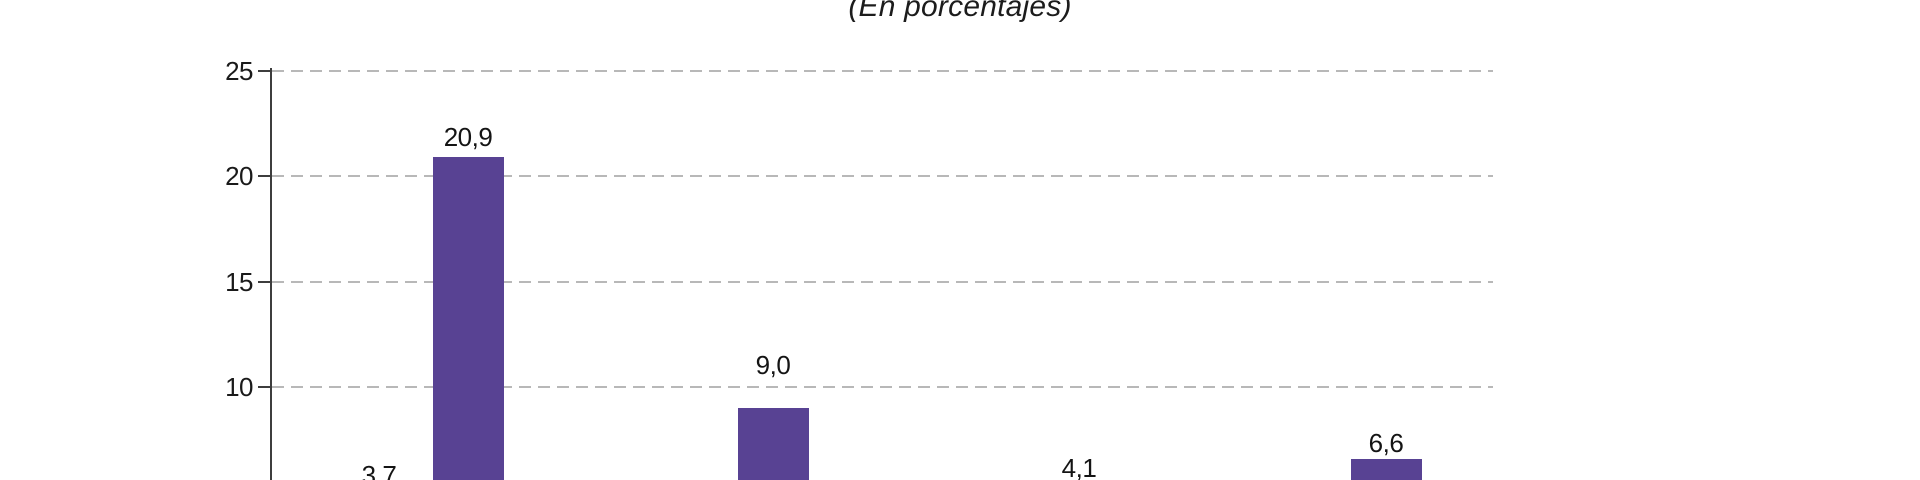 The width and height of the screenshot is (1920, 480). I want to click on y-axis-tick-label: 10, so click(239, 387).